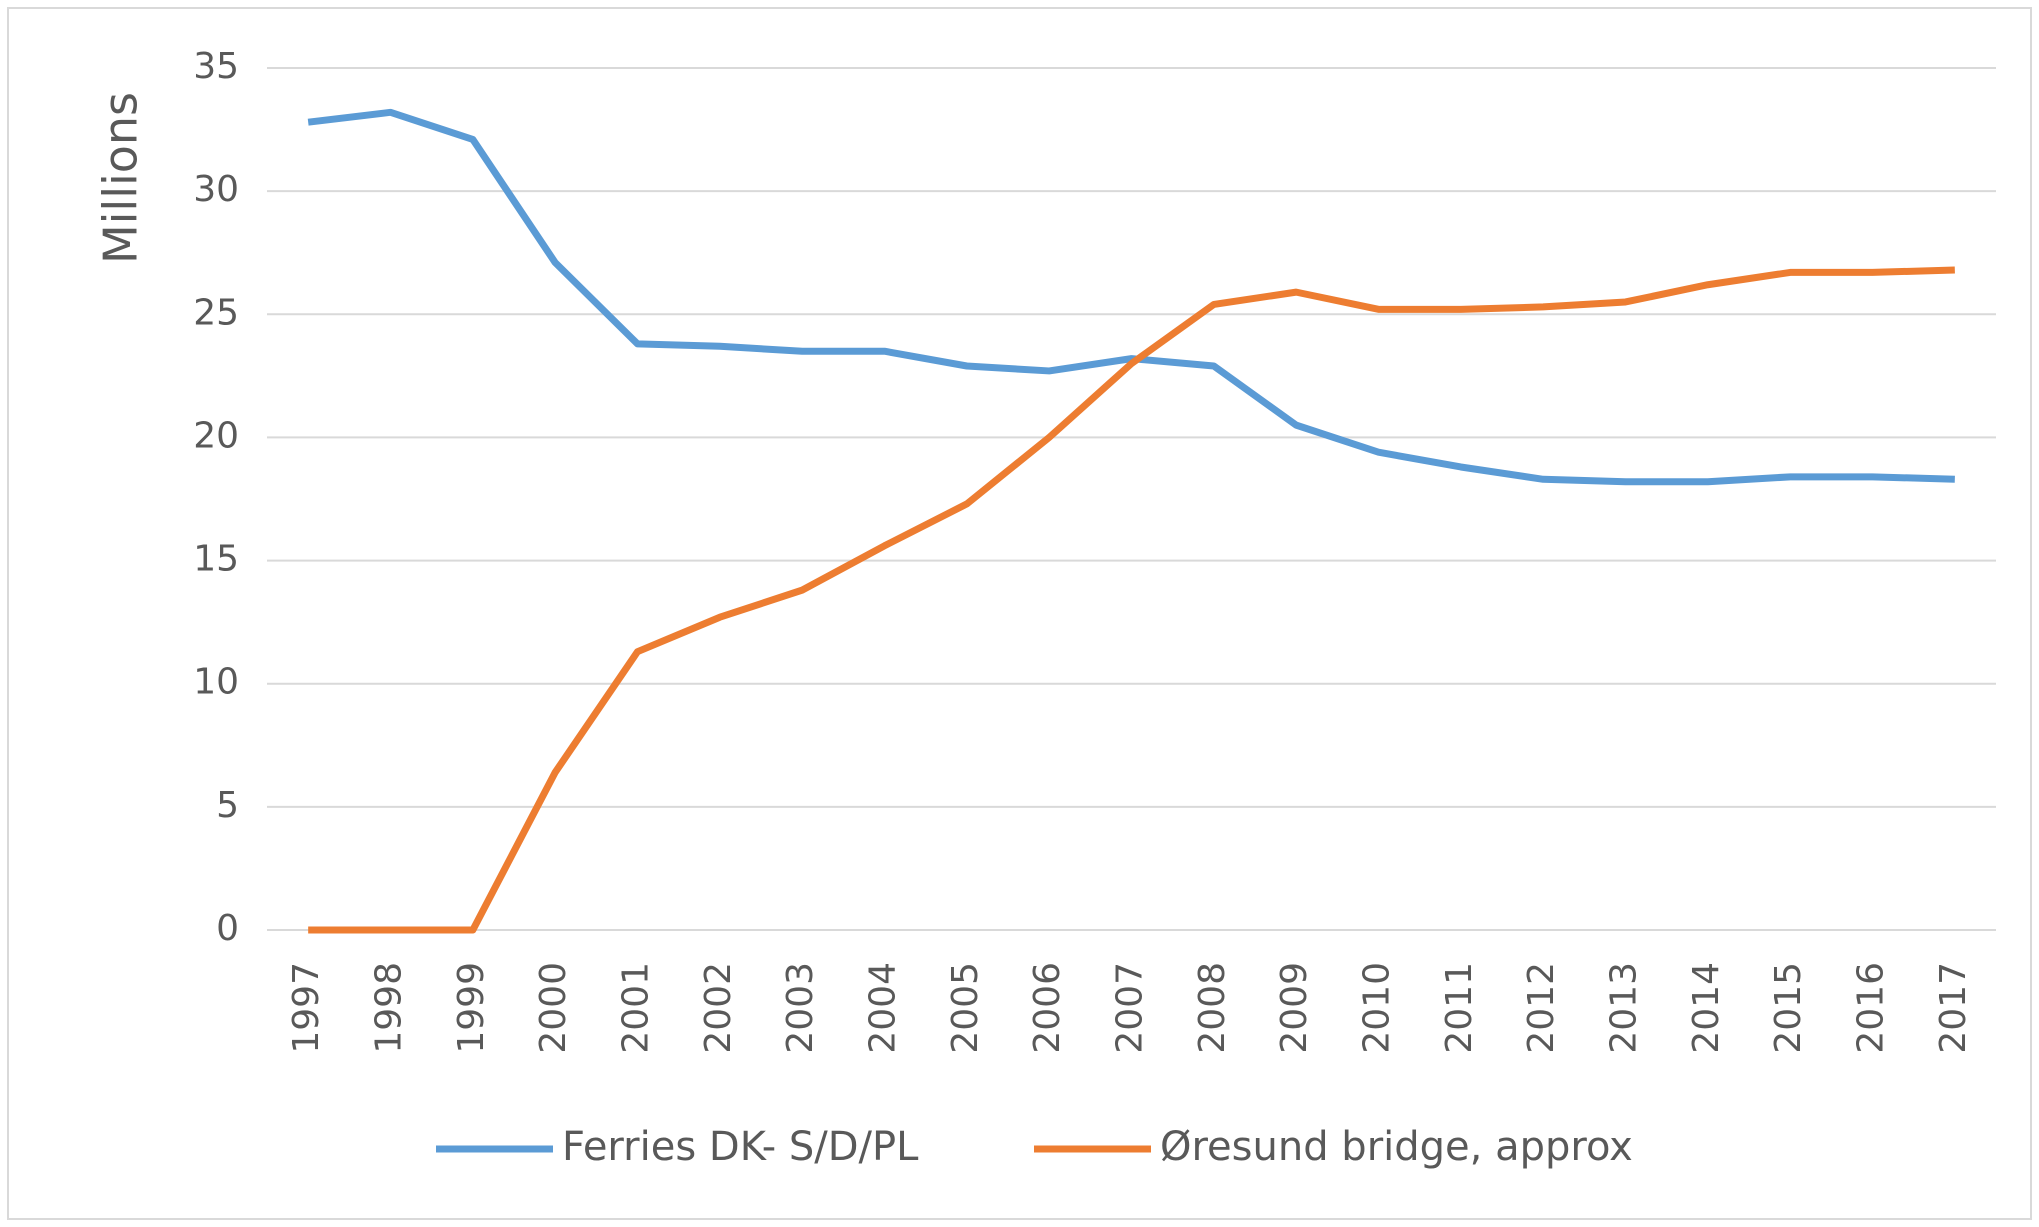  What do you see at coordinates (227, 805) in the screenshot?
I see `y-tick-label: 5` at bounding box center [227, 805].